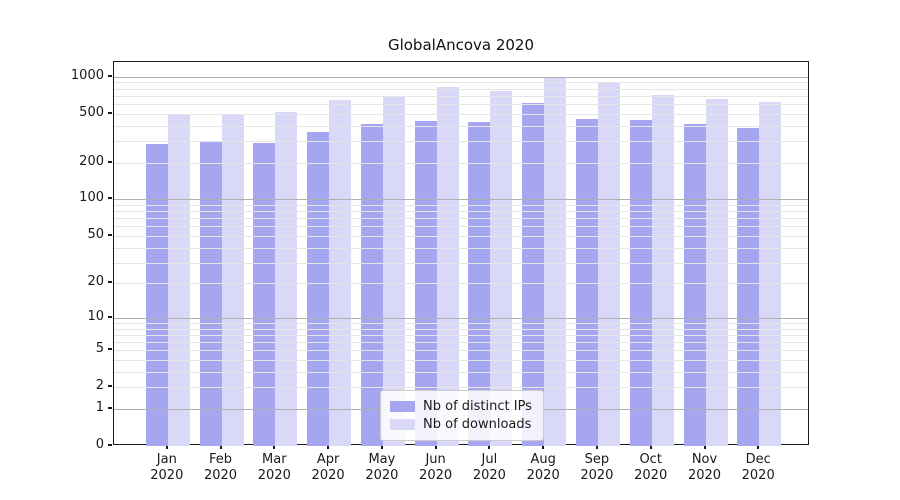 This screenshot has width=900, height=500. Describe the element at coordinates (274, 467) in the screenshot. I see `x-tick-label: Mar 2020` at that location.